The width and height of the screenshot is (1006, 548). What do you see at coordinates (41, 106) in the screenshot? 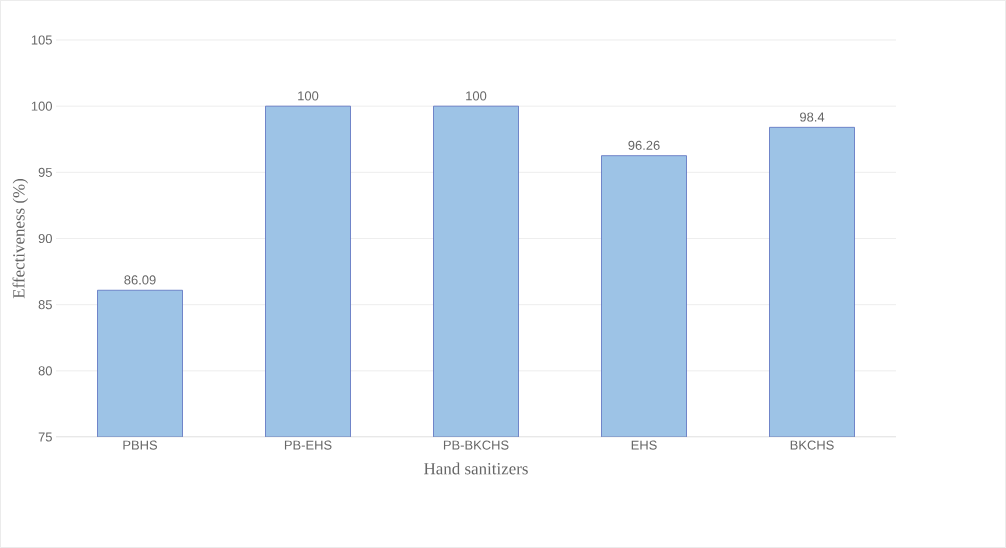
I see `y-tick-label: 100` at bounding box center [41, 106].